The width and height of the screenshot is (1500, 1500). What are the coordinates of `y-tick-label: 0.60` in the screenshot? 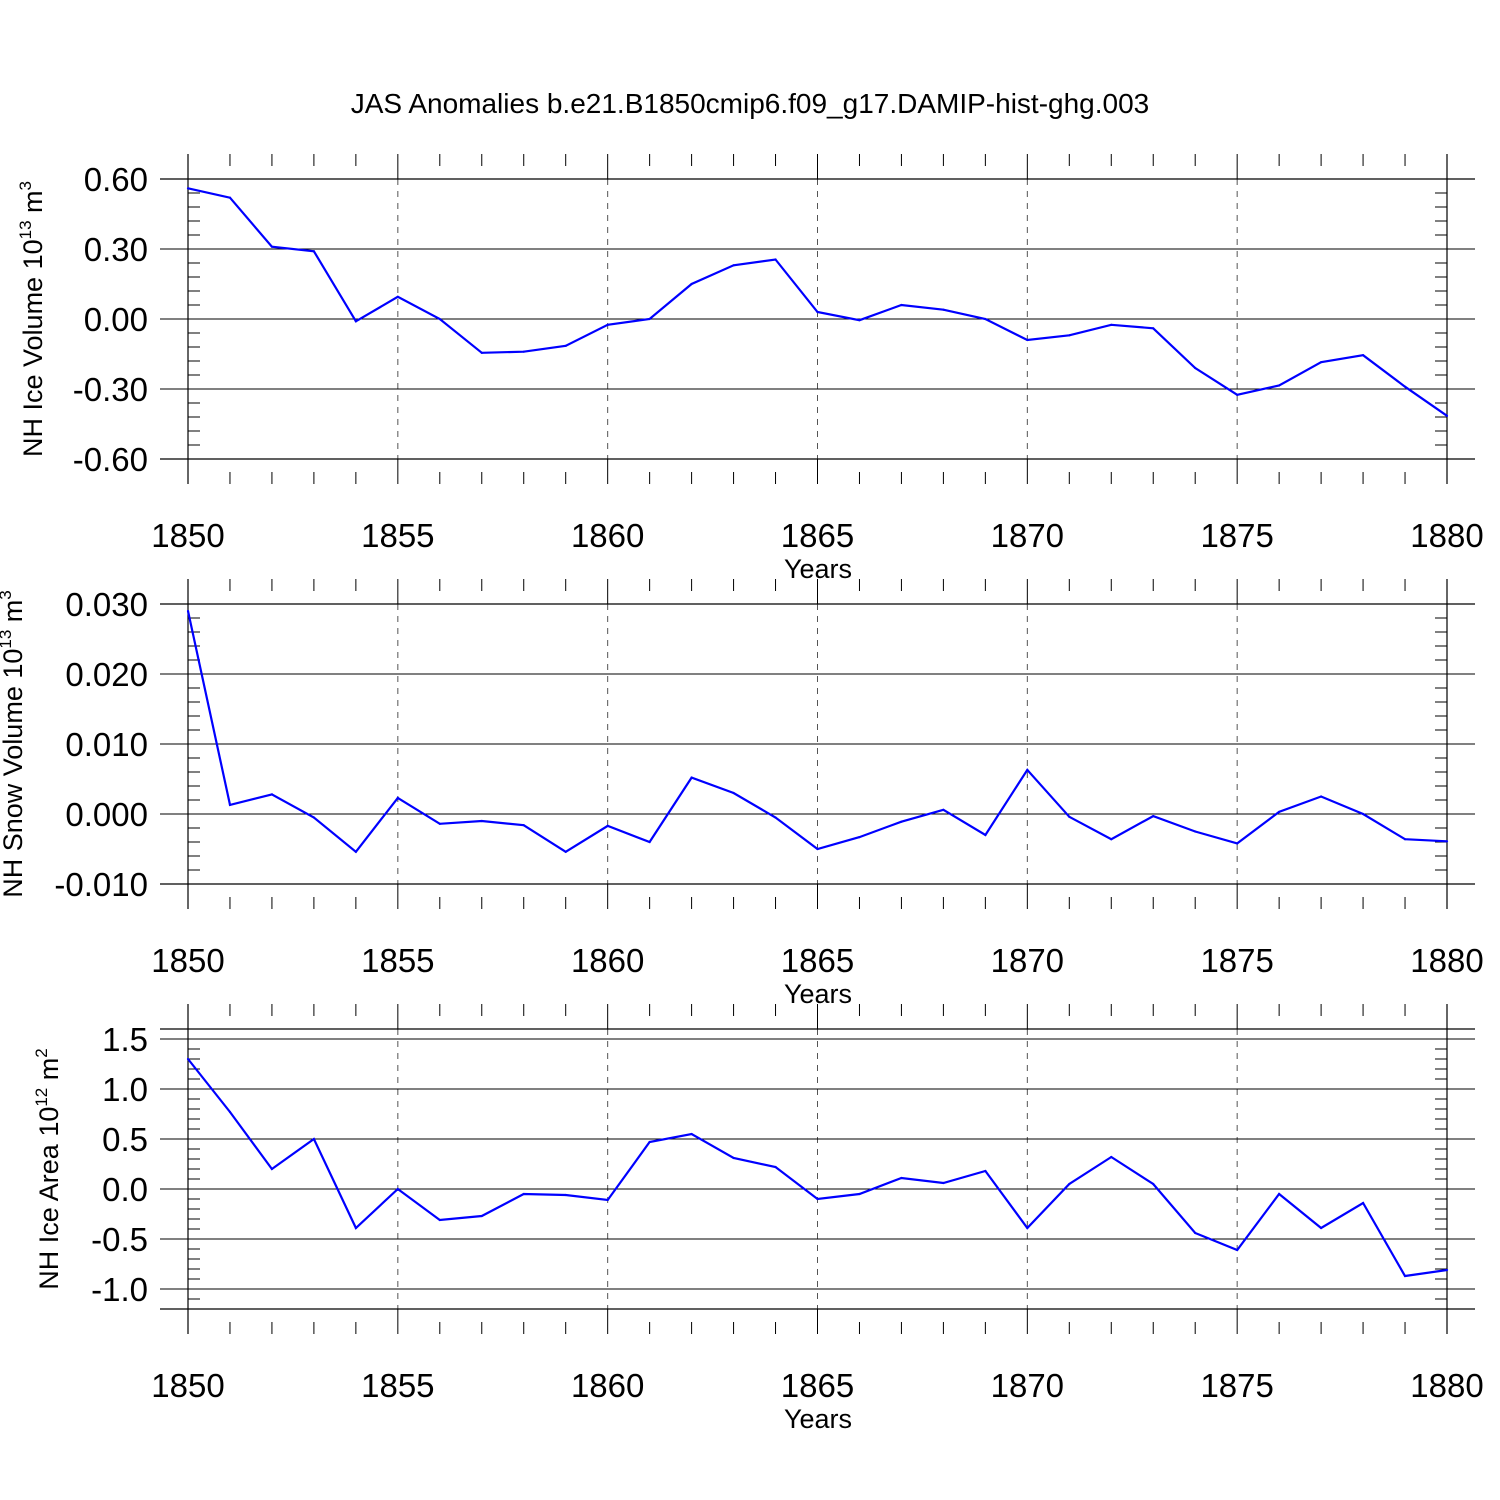 It's located at (116, 179).